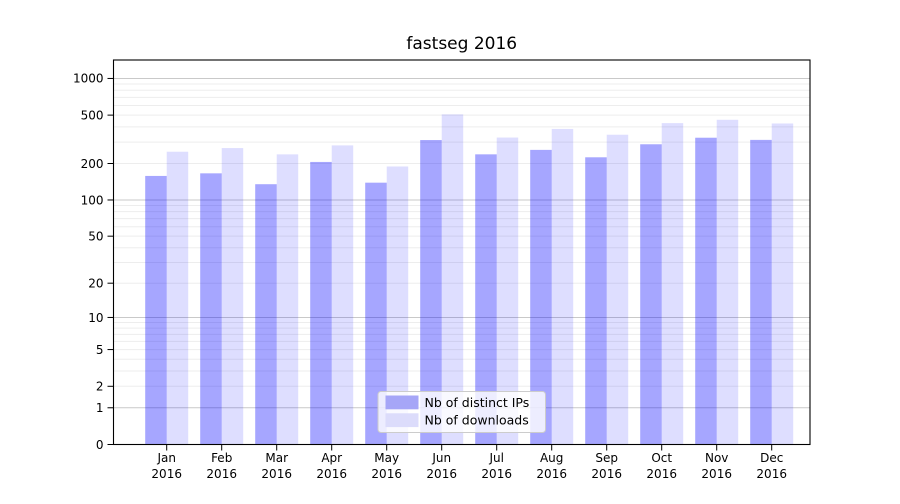 The height and width of the screenshot is (504, 900). Describe the element at coordinates (177, 298) in the screenshot. I see `bar-downloads-jan` at that location.